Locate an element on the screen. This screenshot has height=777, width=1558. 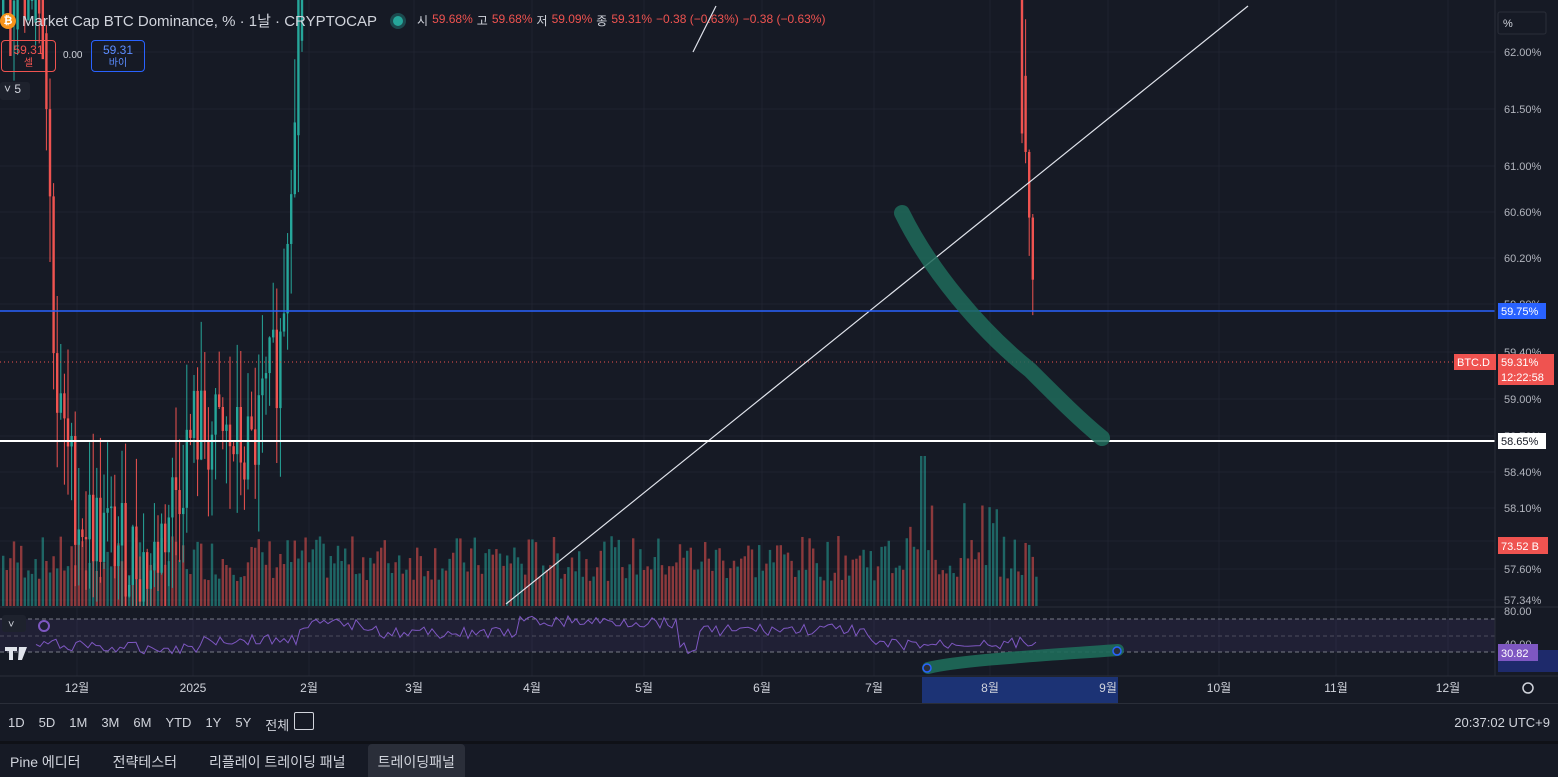
range-button-전체: 전체 is located at coordinates (277, 725).